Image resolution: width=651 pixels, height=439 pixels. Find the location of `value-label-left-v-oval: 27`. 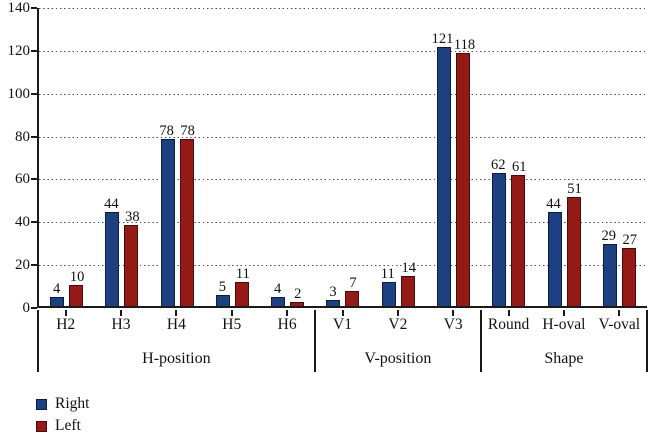

value-label-left-v-oval: 27 is located at coordinates (630, 240).